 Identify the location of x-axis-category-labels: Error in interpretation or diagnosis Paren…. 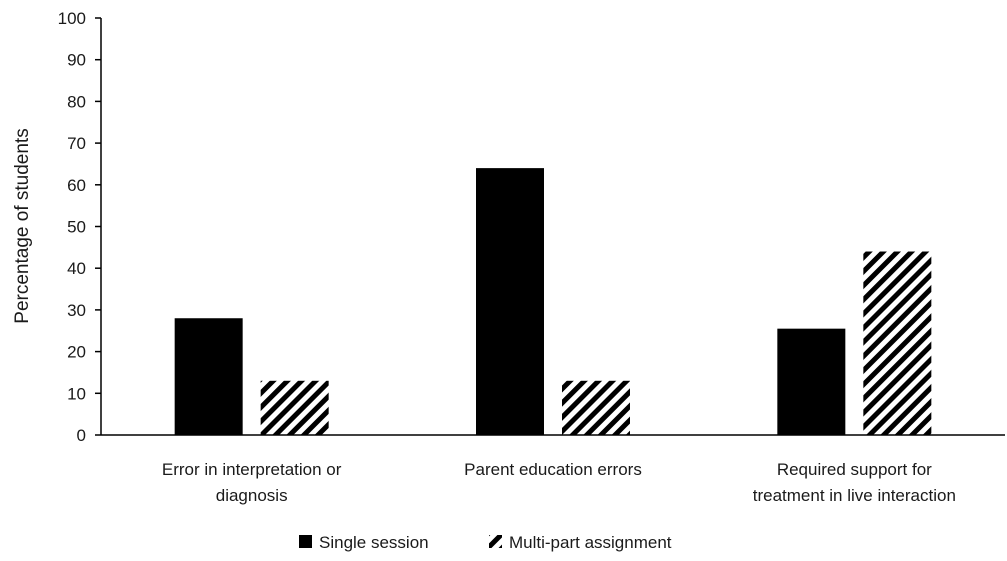
(559, 482).